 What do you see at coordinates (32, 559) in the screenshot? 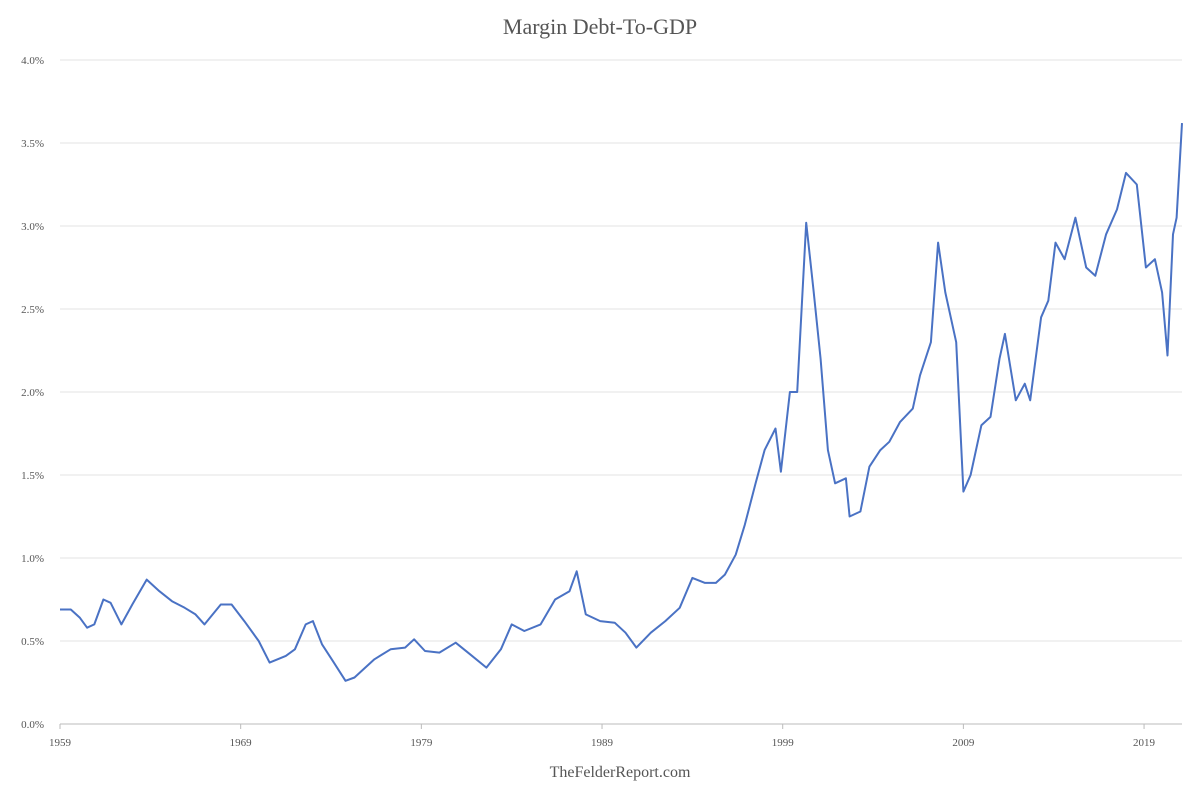
I see `y-tick-label: 1.0%` at bounding box center [32, 559].